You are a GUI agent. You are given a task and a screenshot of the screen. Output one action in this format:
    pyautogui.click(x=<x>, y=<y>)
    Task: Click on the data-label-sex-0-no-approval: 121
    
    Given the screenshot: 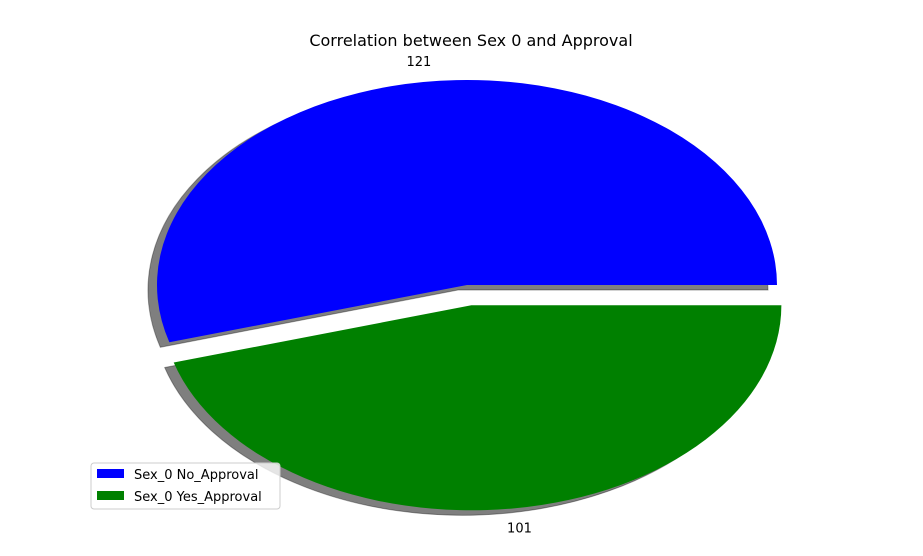 What is the action you would take?
    pyautogui.click(x=418, y=62)
    